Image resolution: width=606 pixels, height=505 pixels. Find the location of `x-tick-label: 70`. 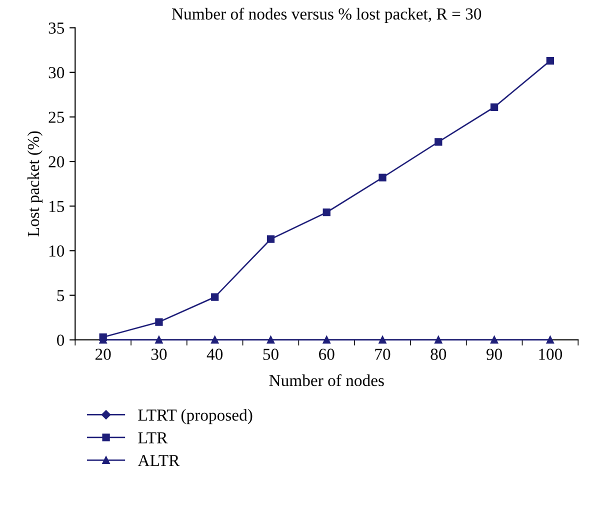

x-tick-label: 70 is located at coordinates (382, 354).